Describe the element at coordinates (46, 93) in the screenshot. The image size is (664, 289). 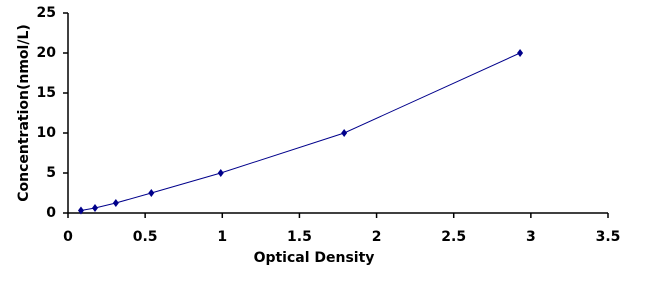
I see `y-tick-label: 15` at that location.